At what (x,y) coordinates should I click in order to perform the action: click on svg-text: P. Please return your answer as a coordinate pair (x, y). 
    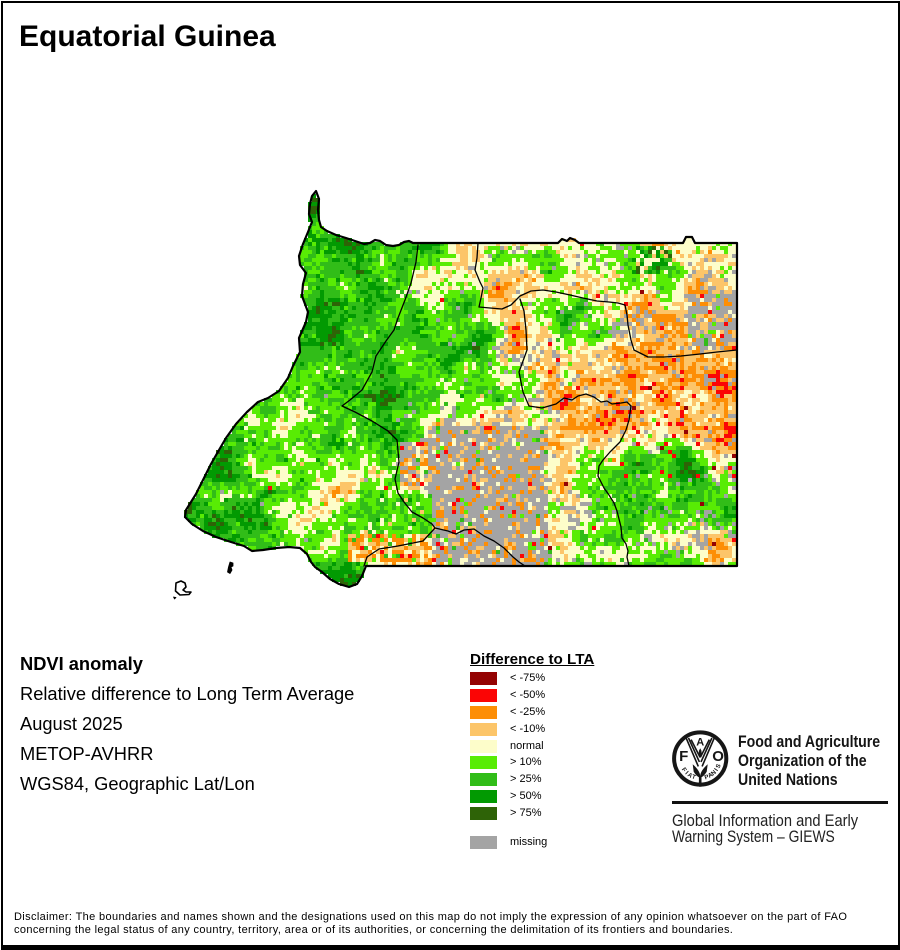
    Looking at the image, I should click on (707, 777).